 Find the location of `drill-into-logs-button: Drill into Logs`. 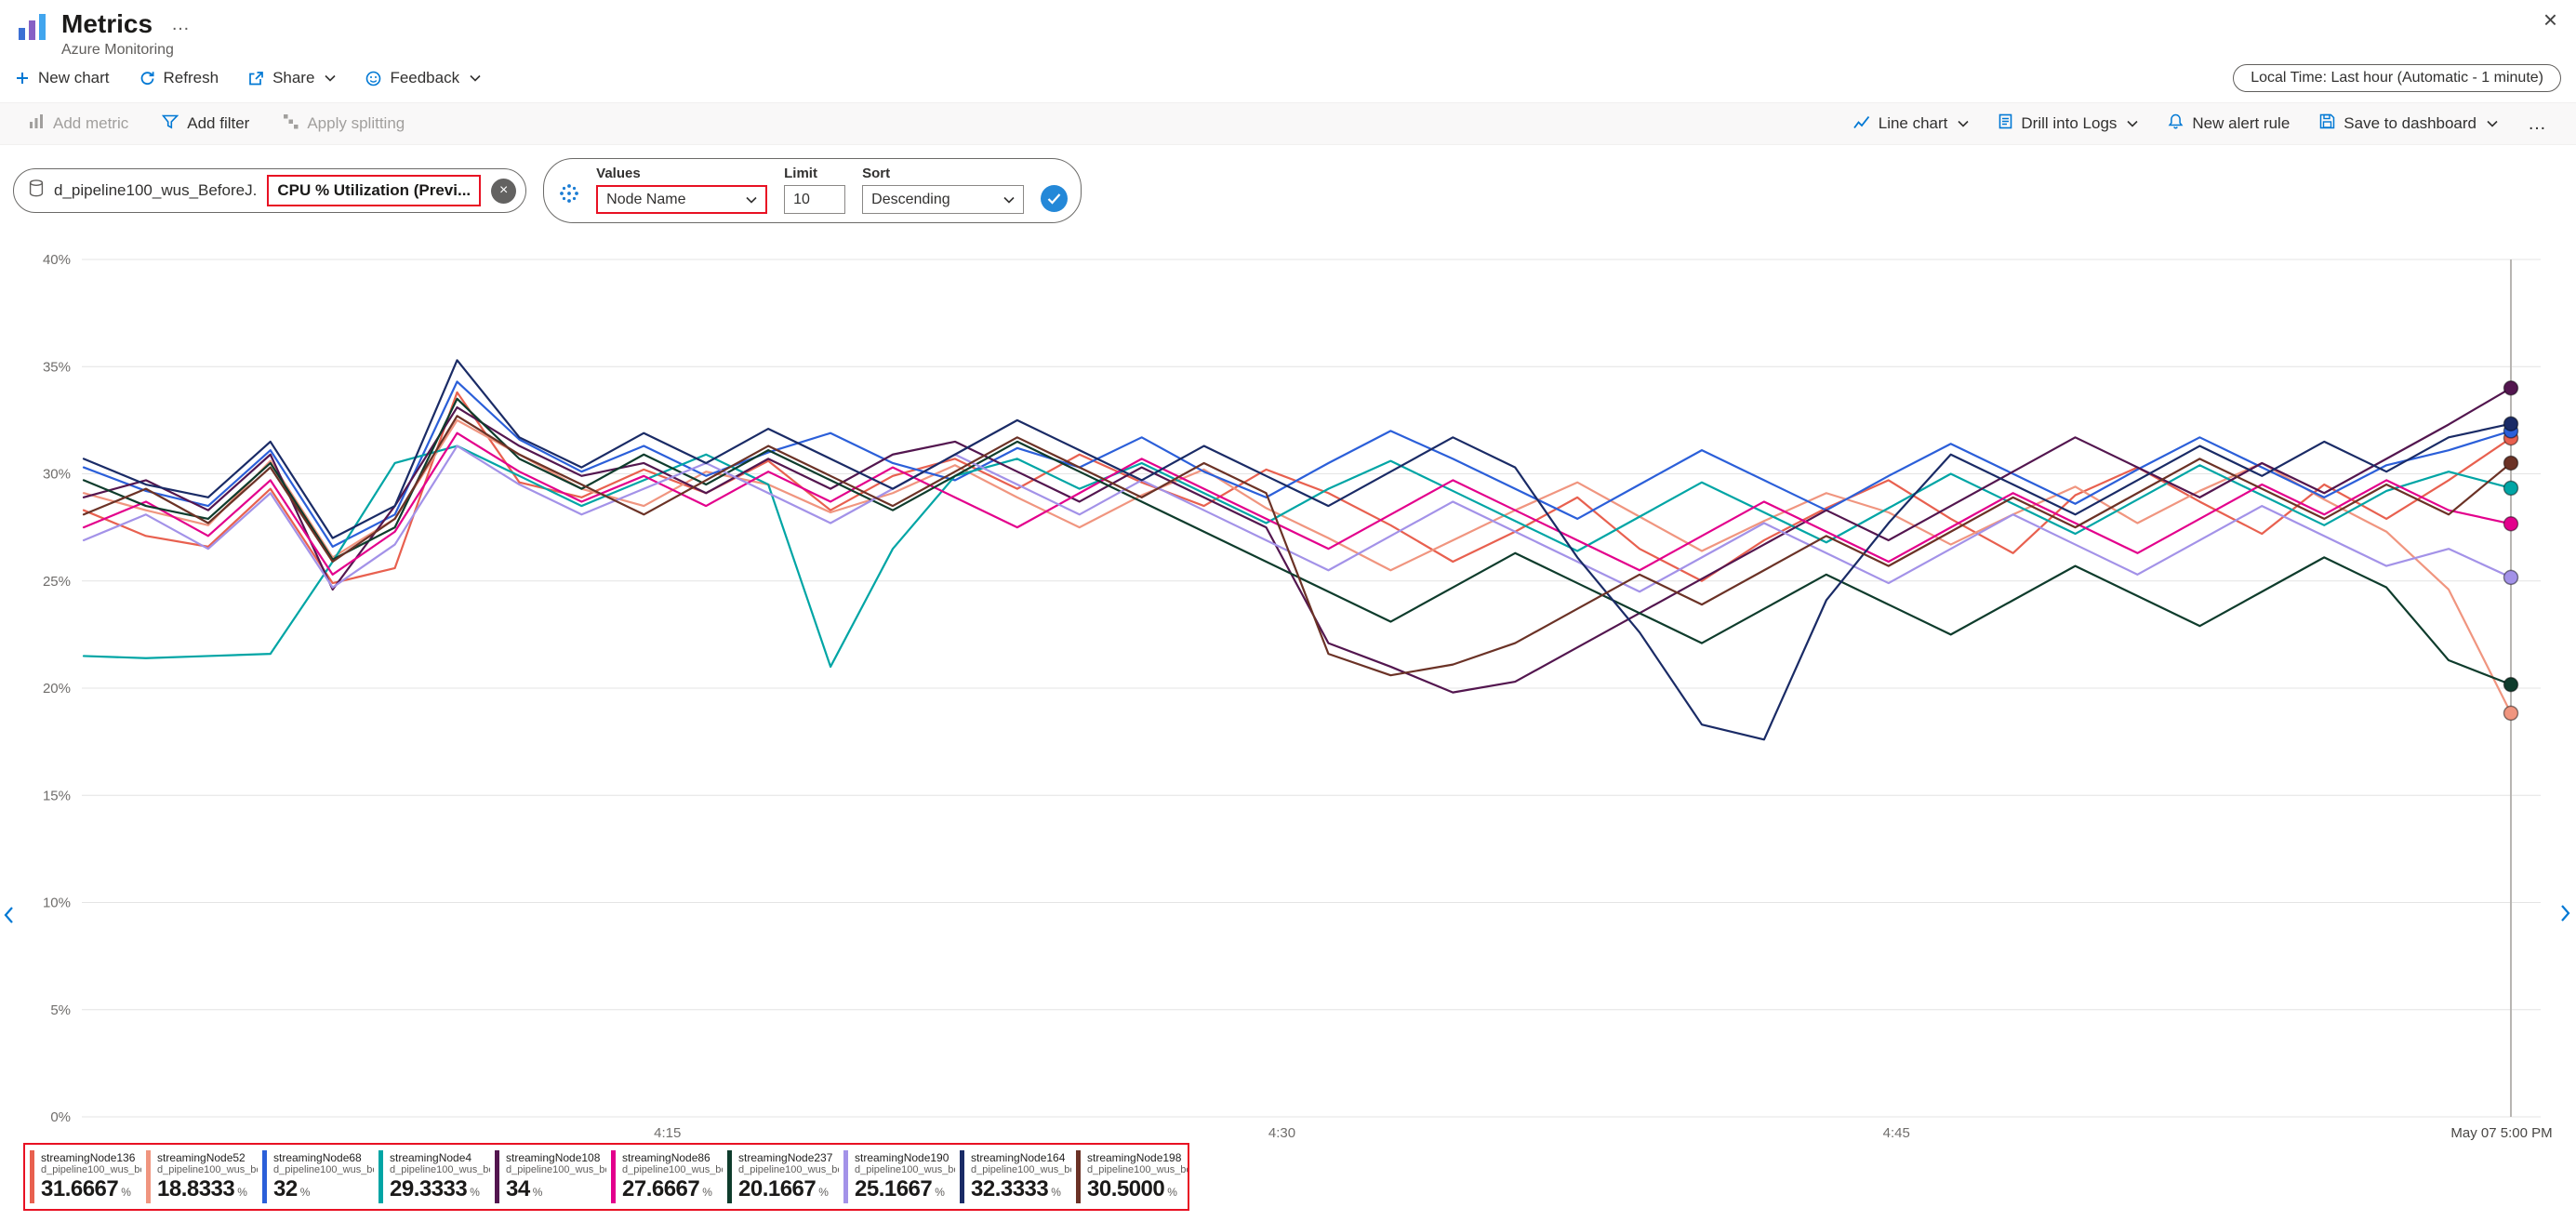

drill-into-logs-button: Drill into Logs is located at coordinates (2068, 123).